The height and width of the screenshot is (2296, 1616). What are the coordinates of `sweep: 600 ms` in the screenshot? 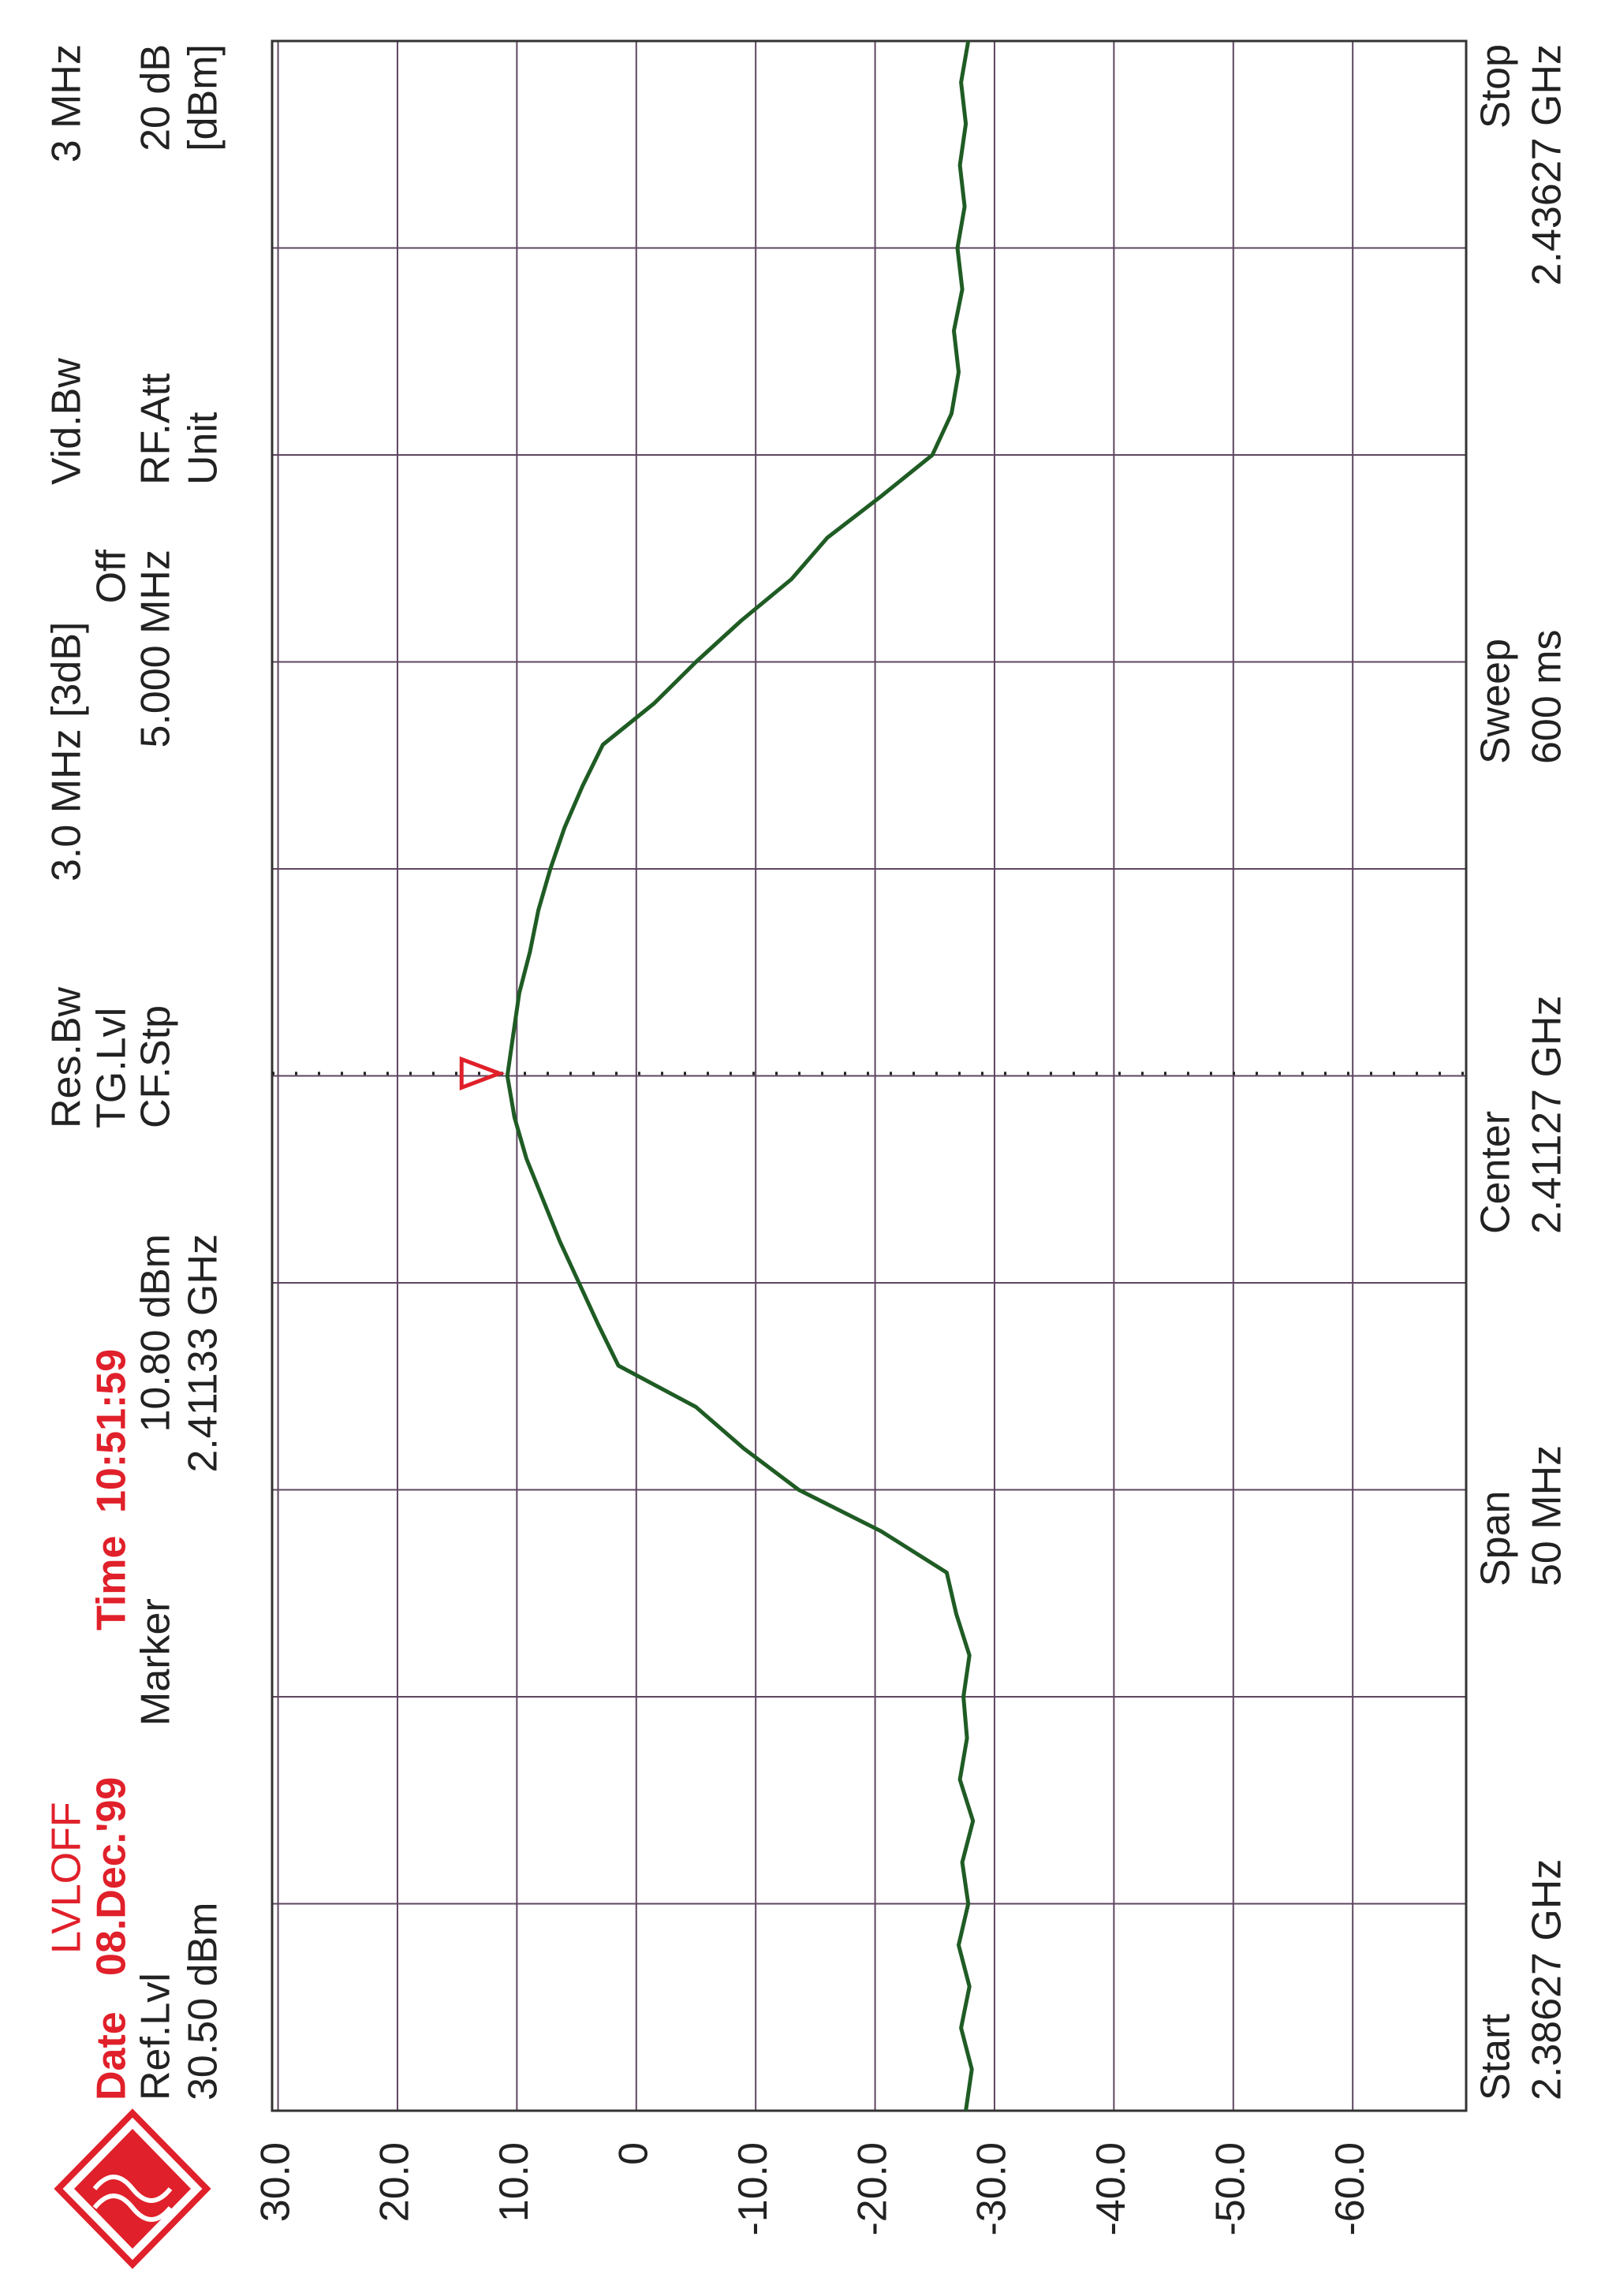 It's located at (1547, 696).